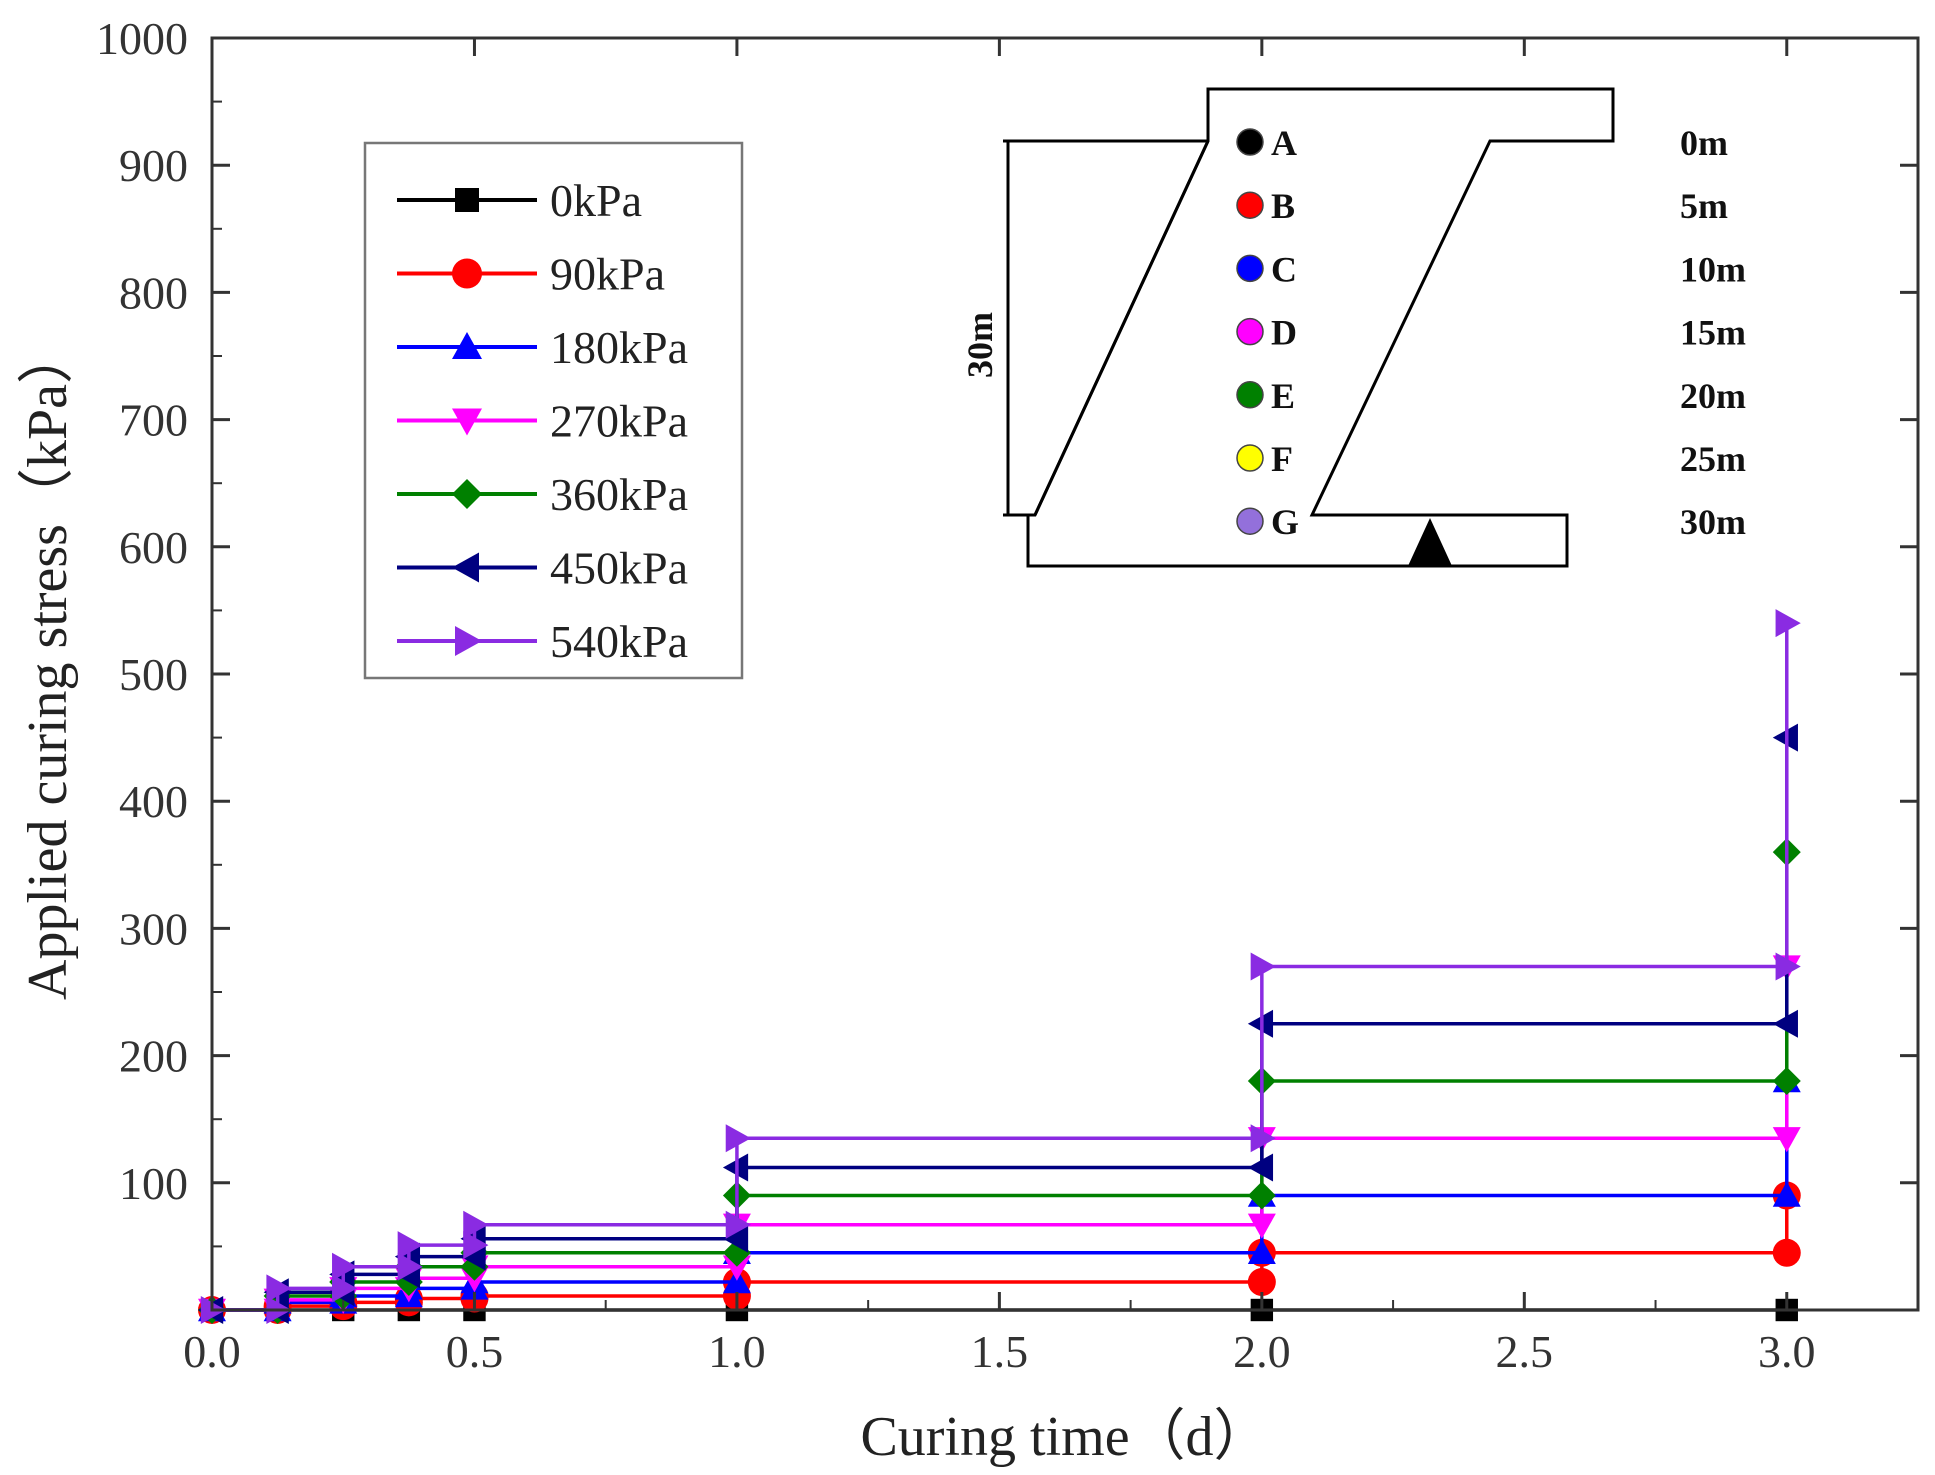  What do you see at coordinates (1284, 333) in the screenshot?
I see `inset-point-label: D` at bounding box center [1284, 333].